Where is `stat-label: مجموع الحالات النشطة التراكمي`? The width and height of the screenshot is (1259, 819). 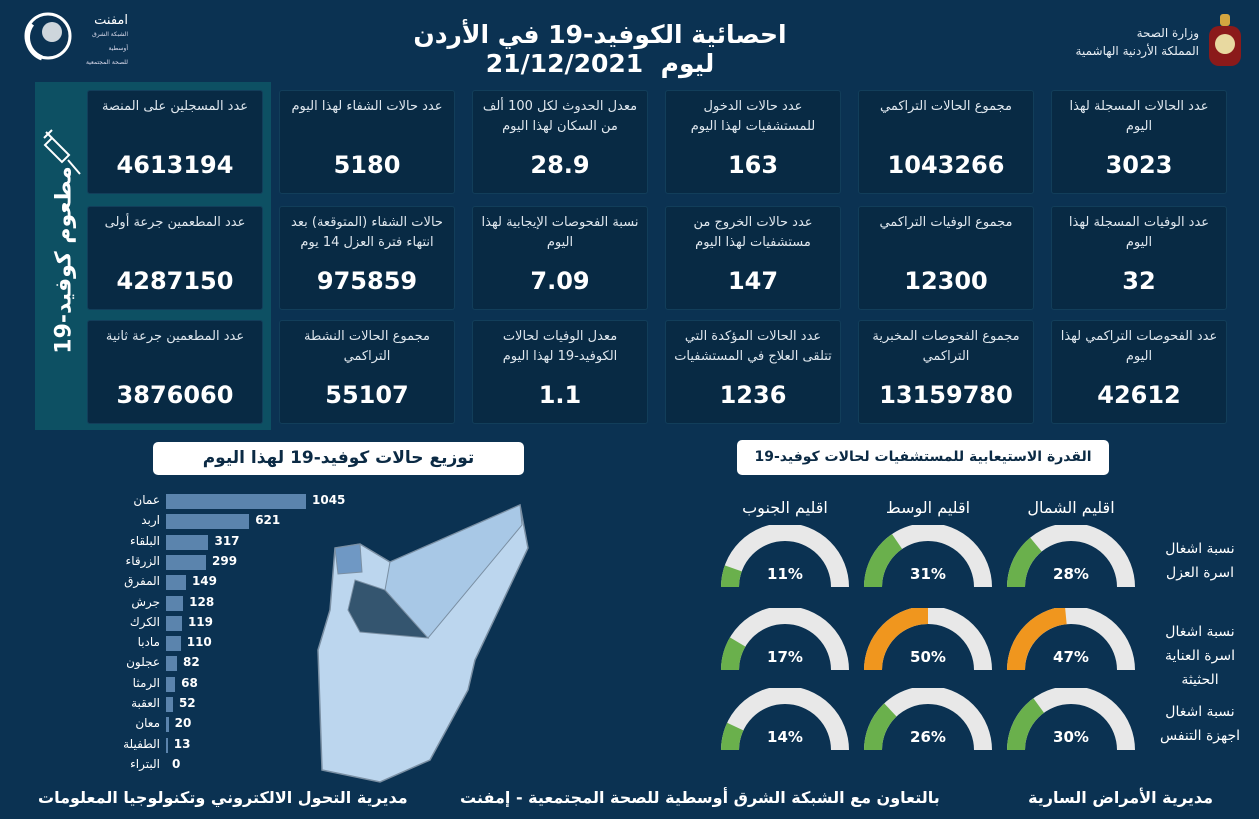 stat-label: مجموع الحالات النشطة التراكمي is located at coordinates (367, 346).